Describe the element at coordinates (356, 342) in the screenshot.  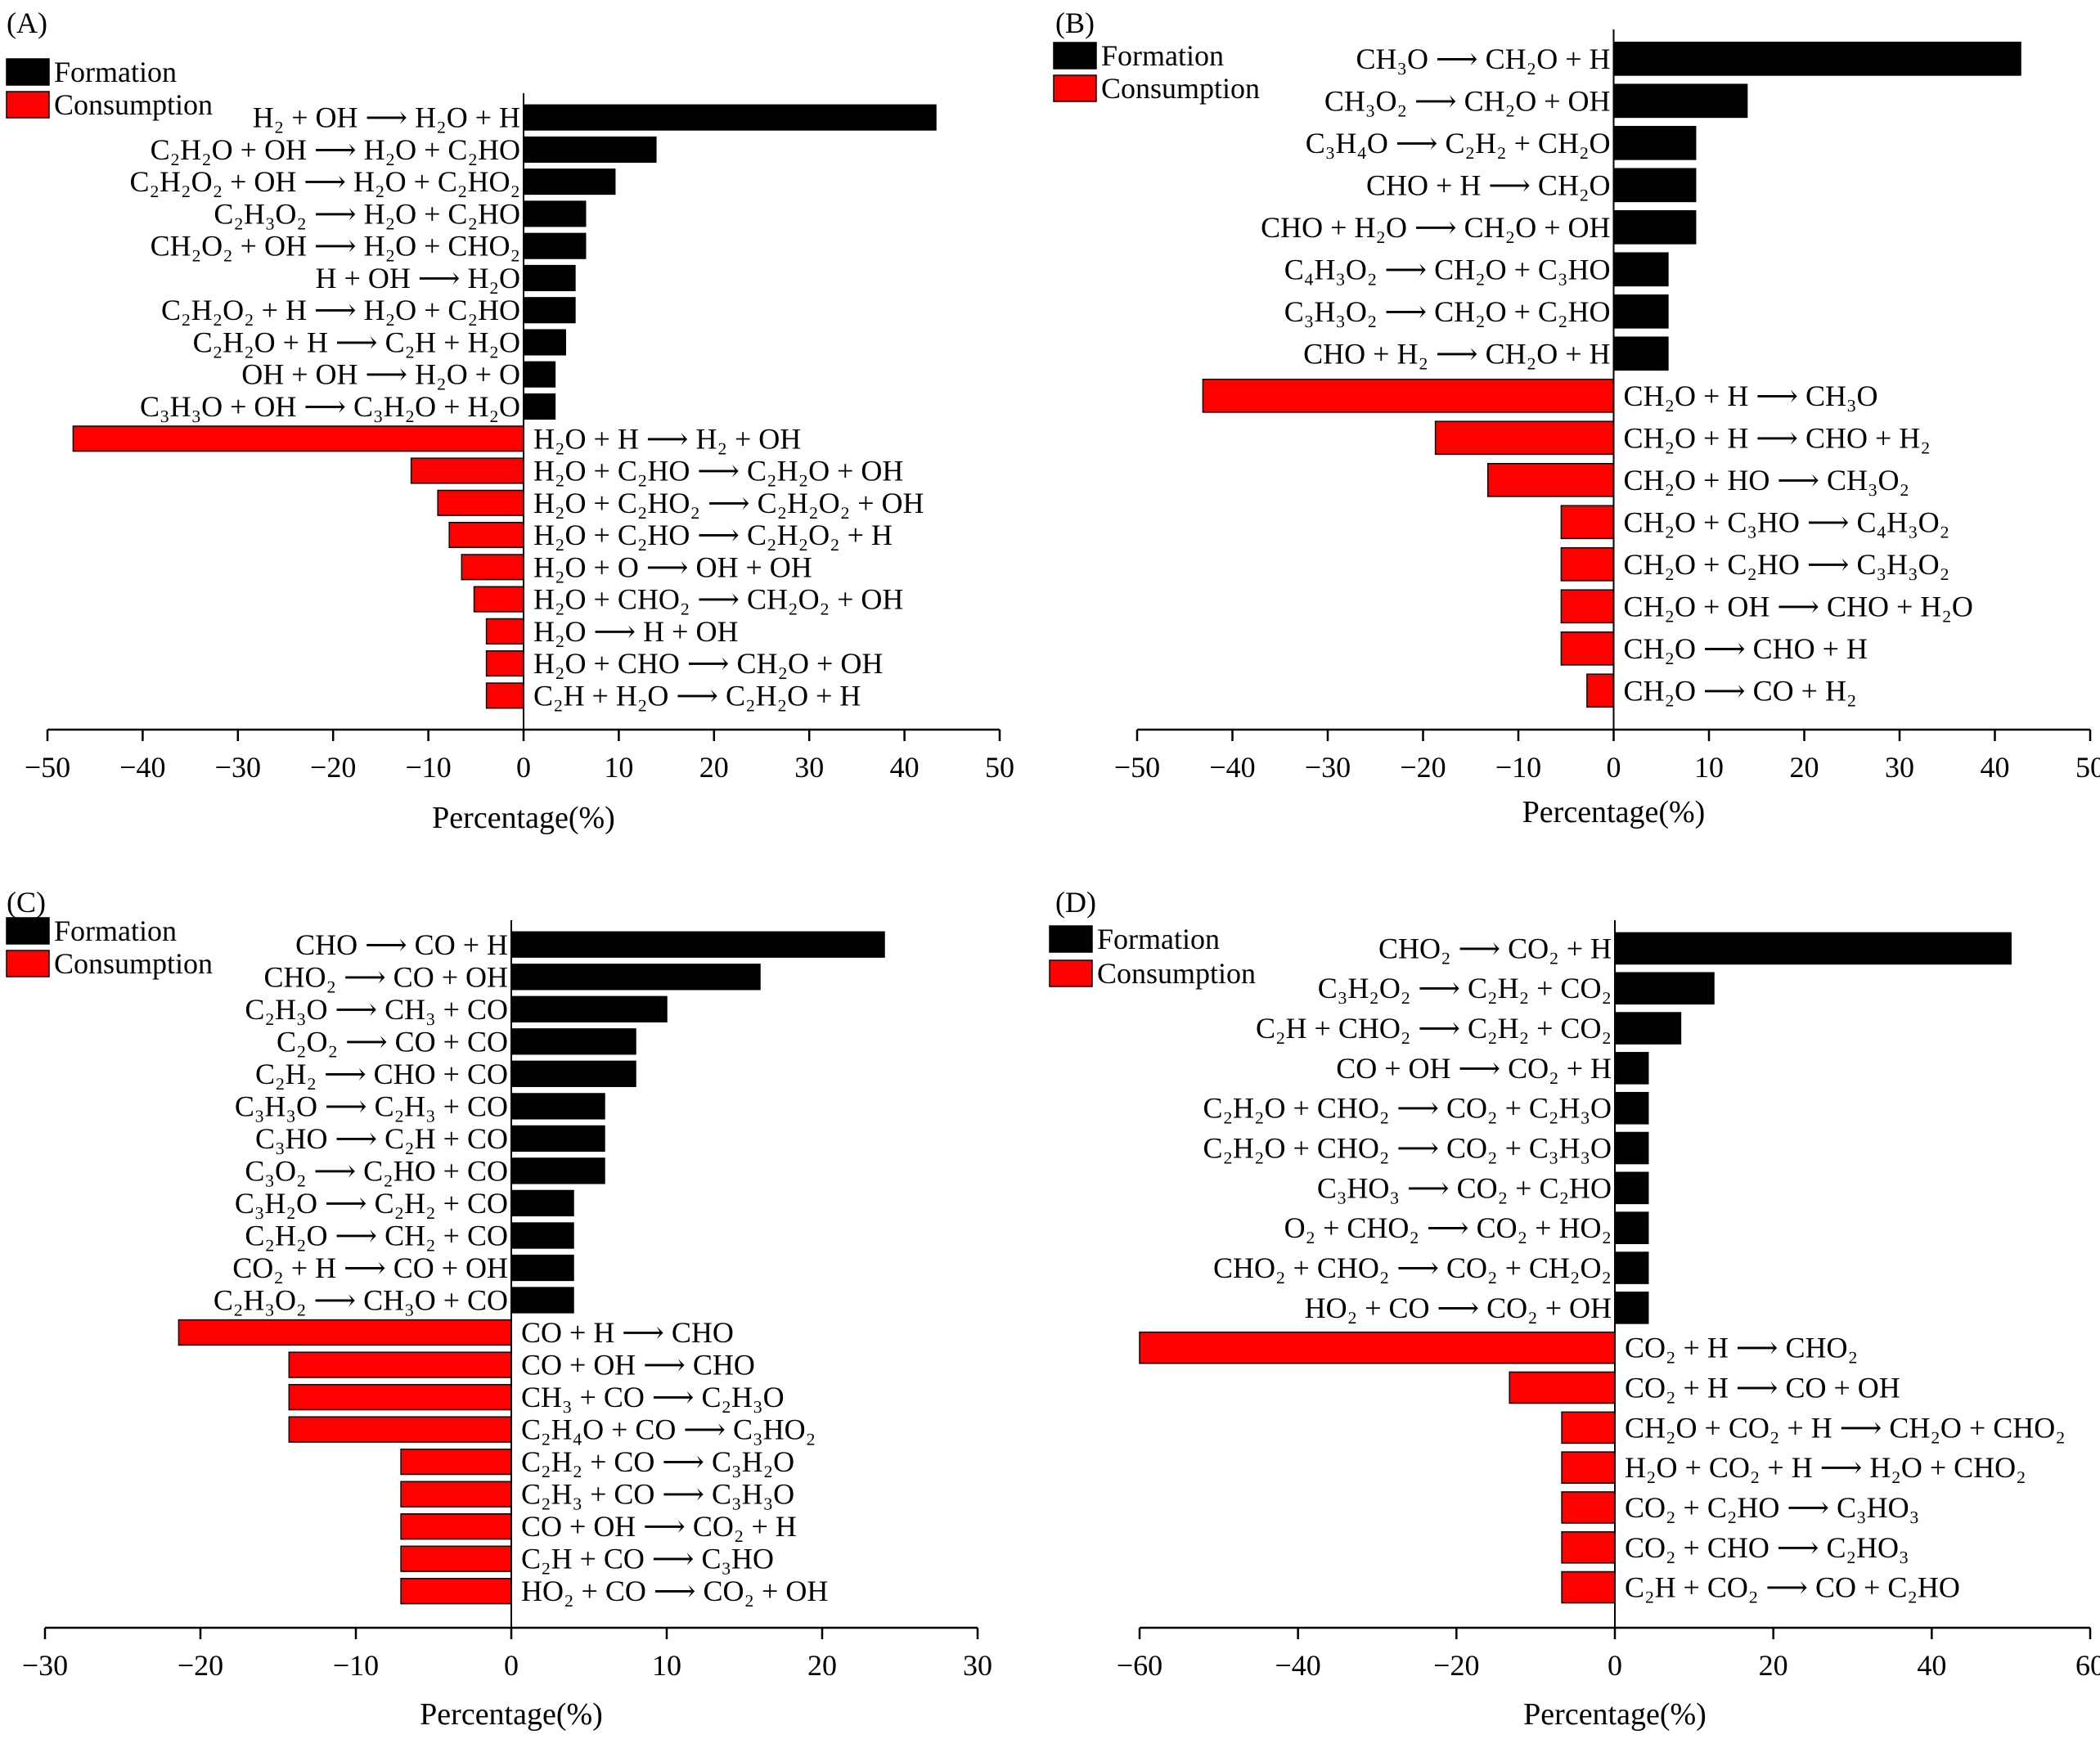
I see `reaction-label: C₂H₂O + H ⟶ C₂H + H₂O` at that location.